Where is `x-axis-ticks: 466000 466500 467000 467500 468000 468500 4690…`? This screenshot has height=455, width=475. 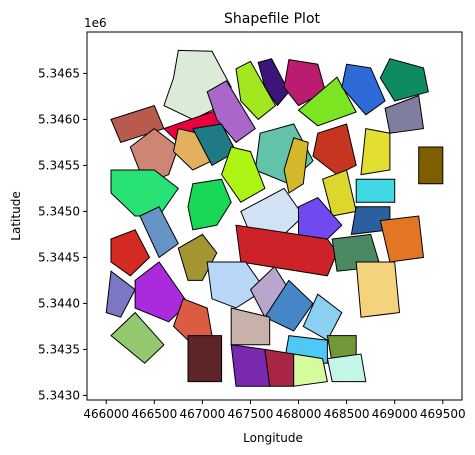
x-axis-ticks: 466000 466500 467000 467500 468000 468500 4690… is located at coordinates (274, 410).